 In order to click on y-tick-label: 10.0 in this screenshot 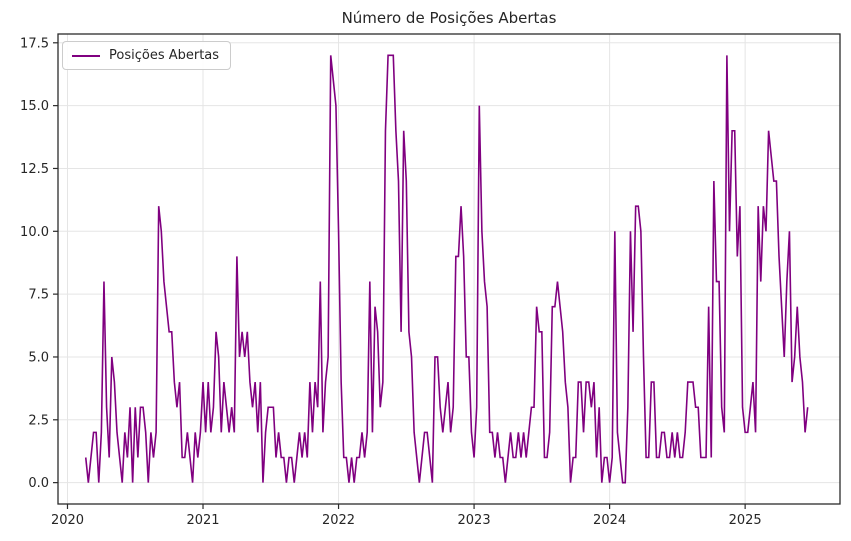, I will do `click(34, 232)`.